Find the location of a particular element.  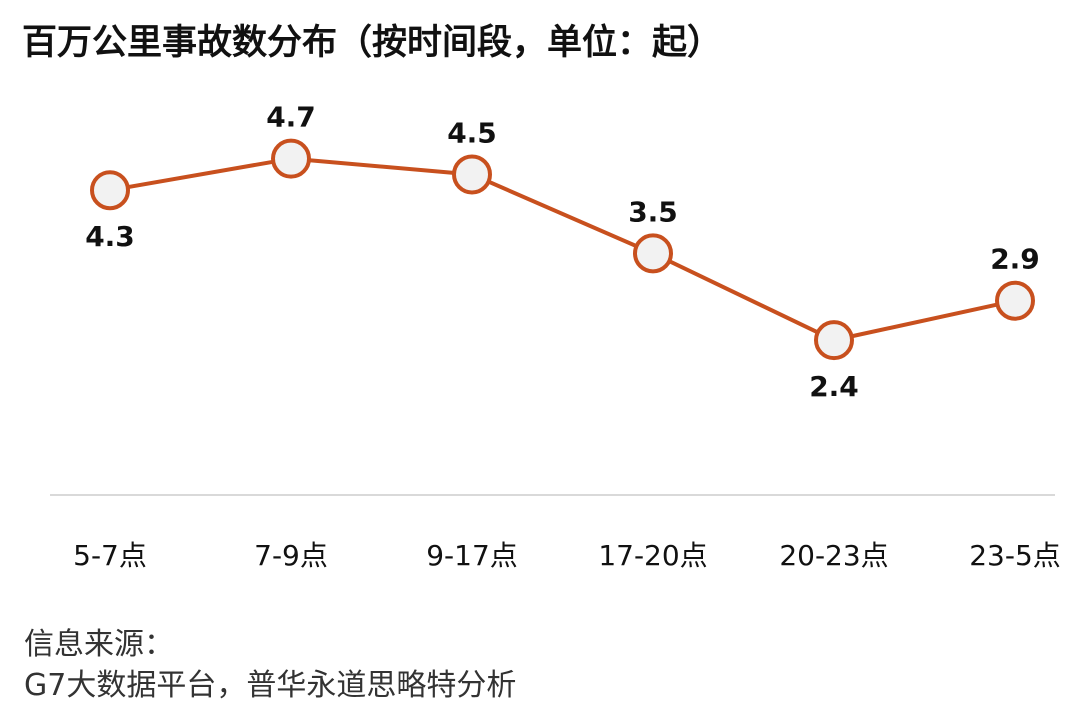

source-text: G7大数据平台，普华永道思略特分析 is located at coordinates (270, 685).